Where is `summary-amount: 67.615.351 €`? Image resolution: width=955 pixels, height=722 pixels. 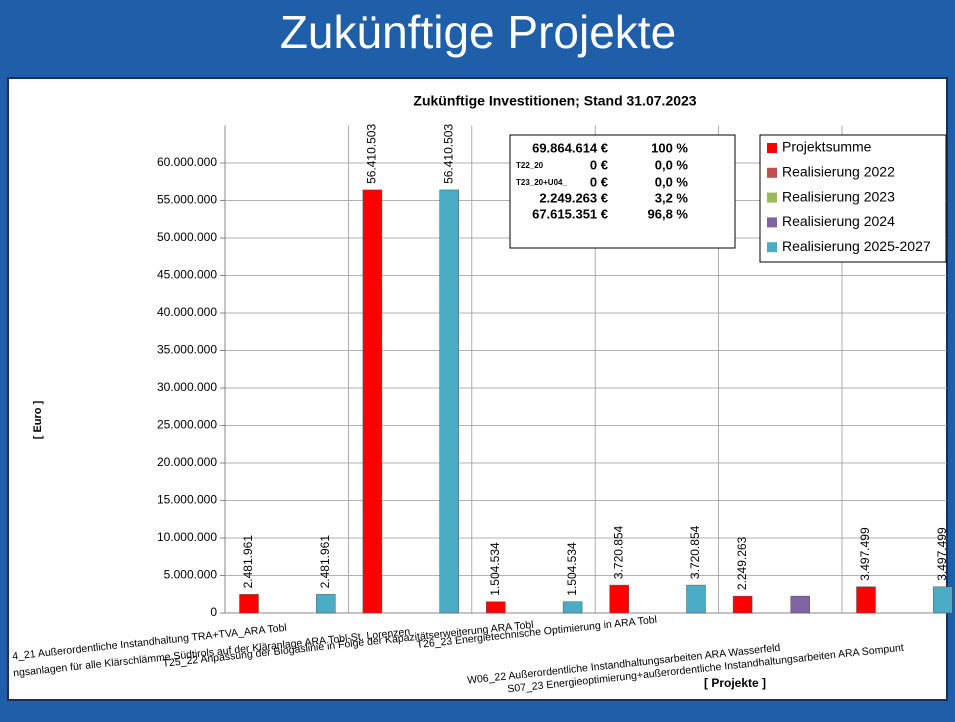
summary-amount: 67.615.351 € is located at coordinates (570, 213).